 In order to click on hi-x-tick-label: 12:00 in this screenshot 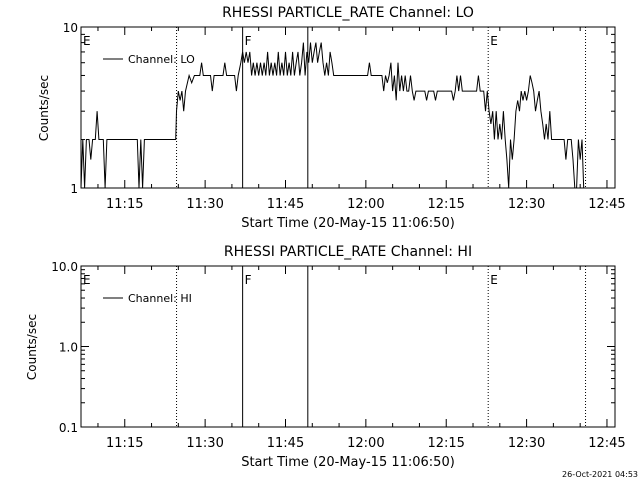, I will do `click(365, 443)`.